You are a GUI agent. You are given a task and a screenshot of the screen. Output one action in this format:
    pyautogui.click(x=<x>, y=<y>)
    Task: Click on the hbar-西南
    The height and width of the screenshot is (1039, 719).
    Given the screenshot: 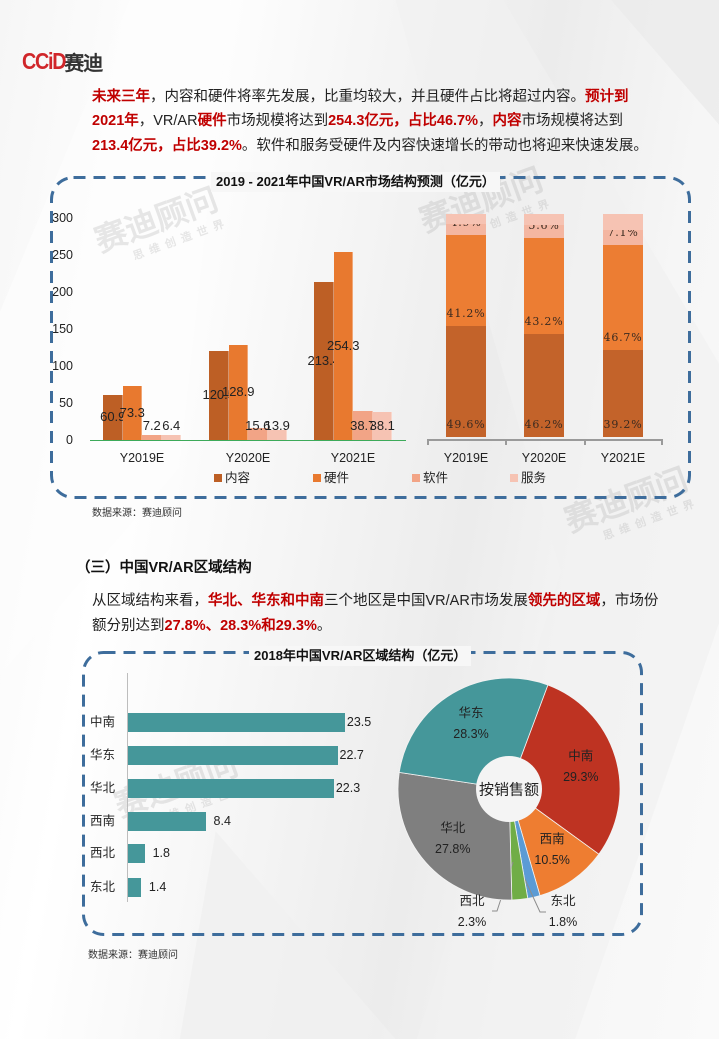 What is the action you would take?
    pyautogui.click(x=167, y=821)
    